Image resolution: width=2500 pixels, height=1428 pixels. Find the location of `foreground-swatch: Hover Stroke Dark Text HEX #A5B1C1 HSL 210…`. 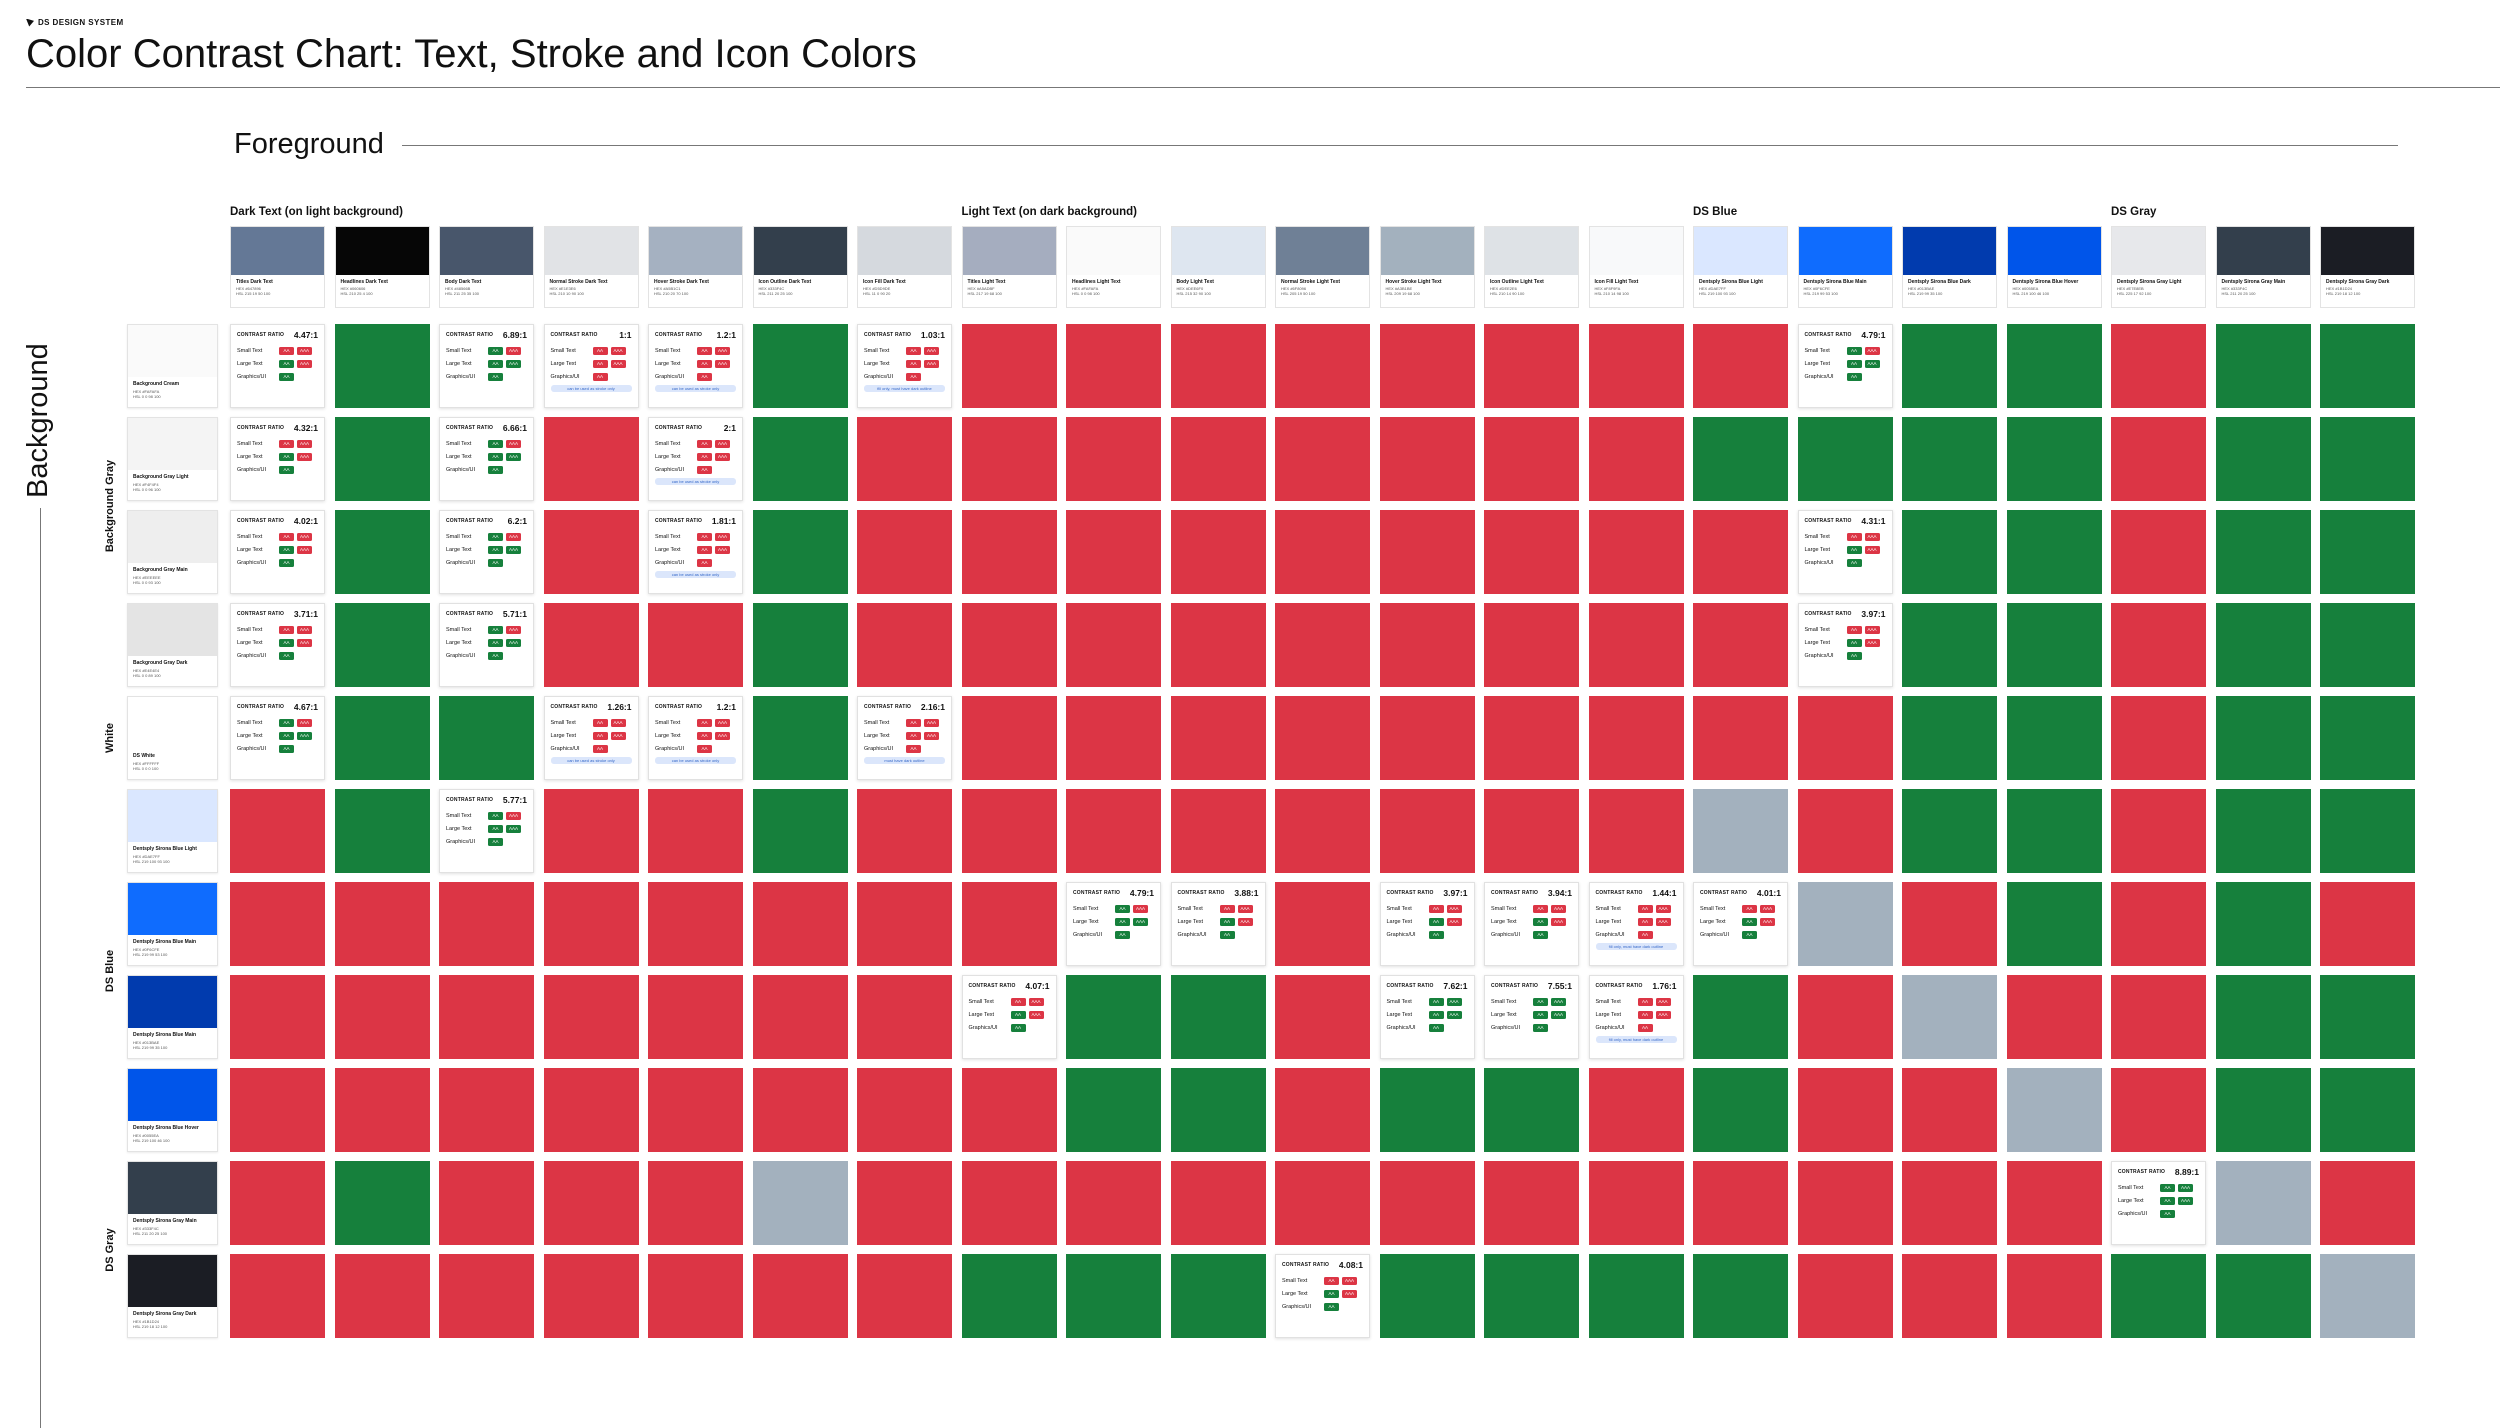

foreground-swatch: Hover Stroke Dark Text HEX #A5B1C1 HSL 210… is located at coordinates (695, 267).